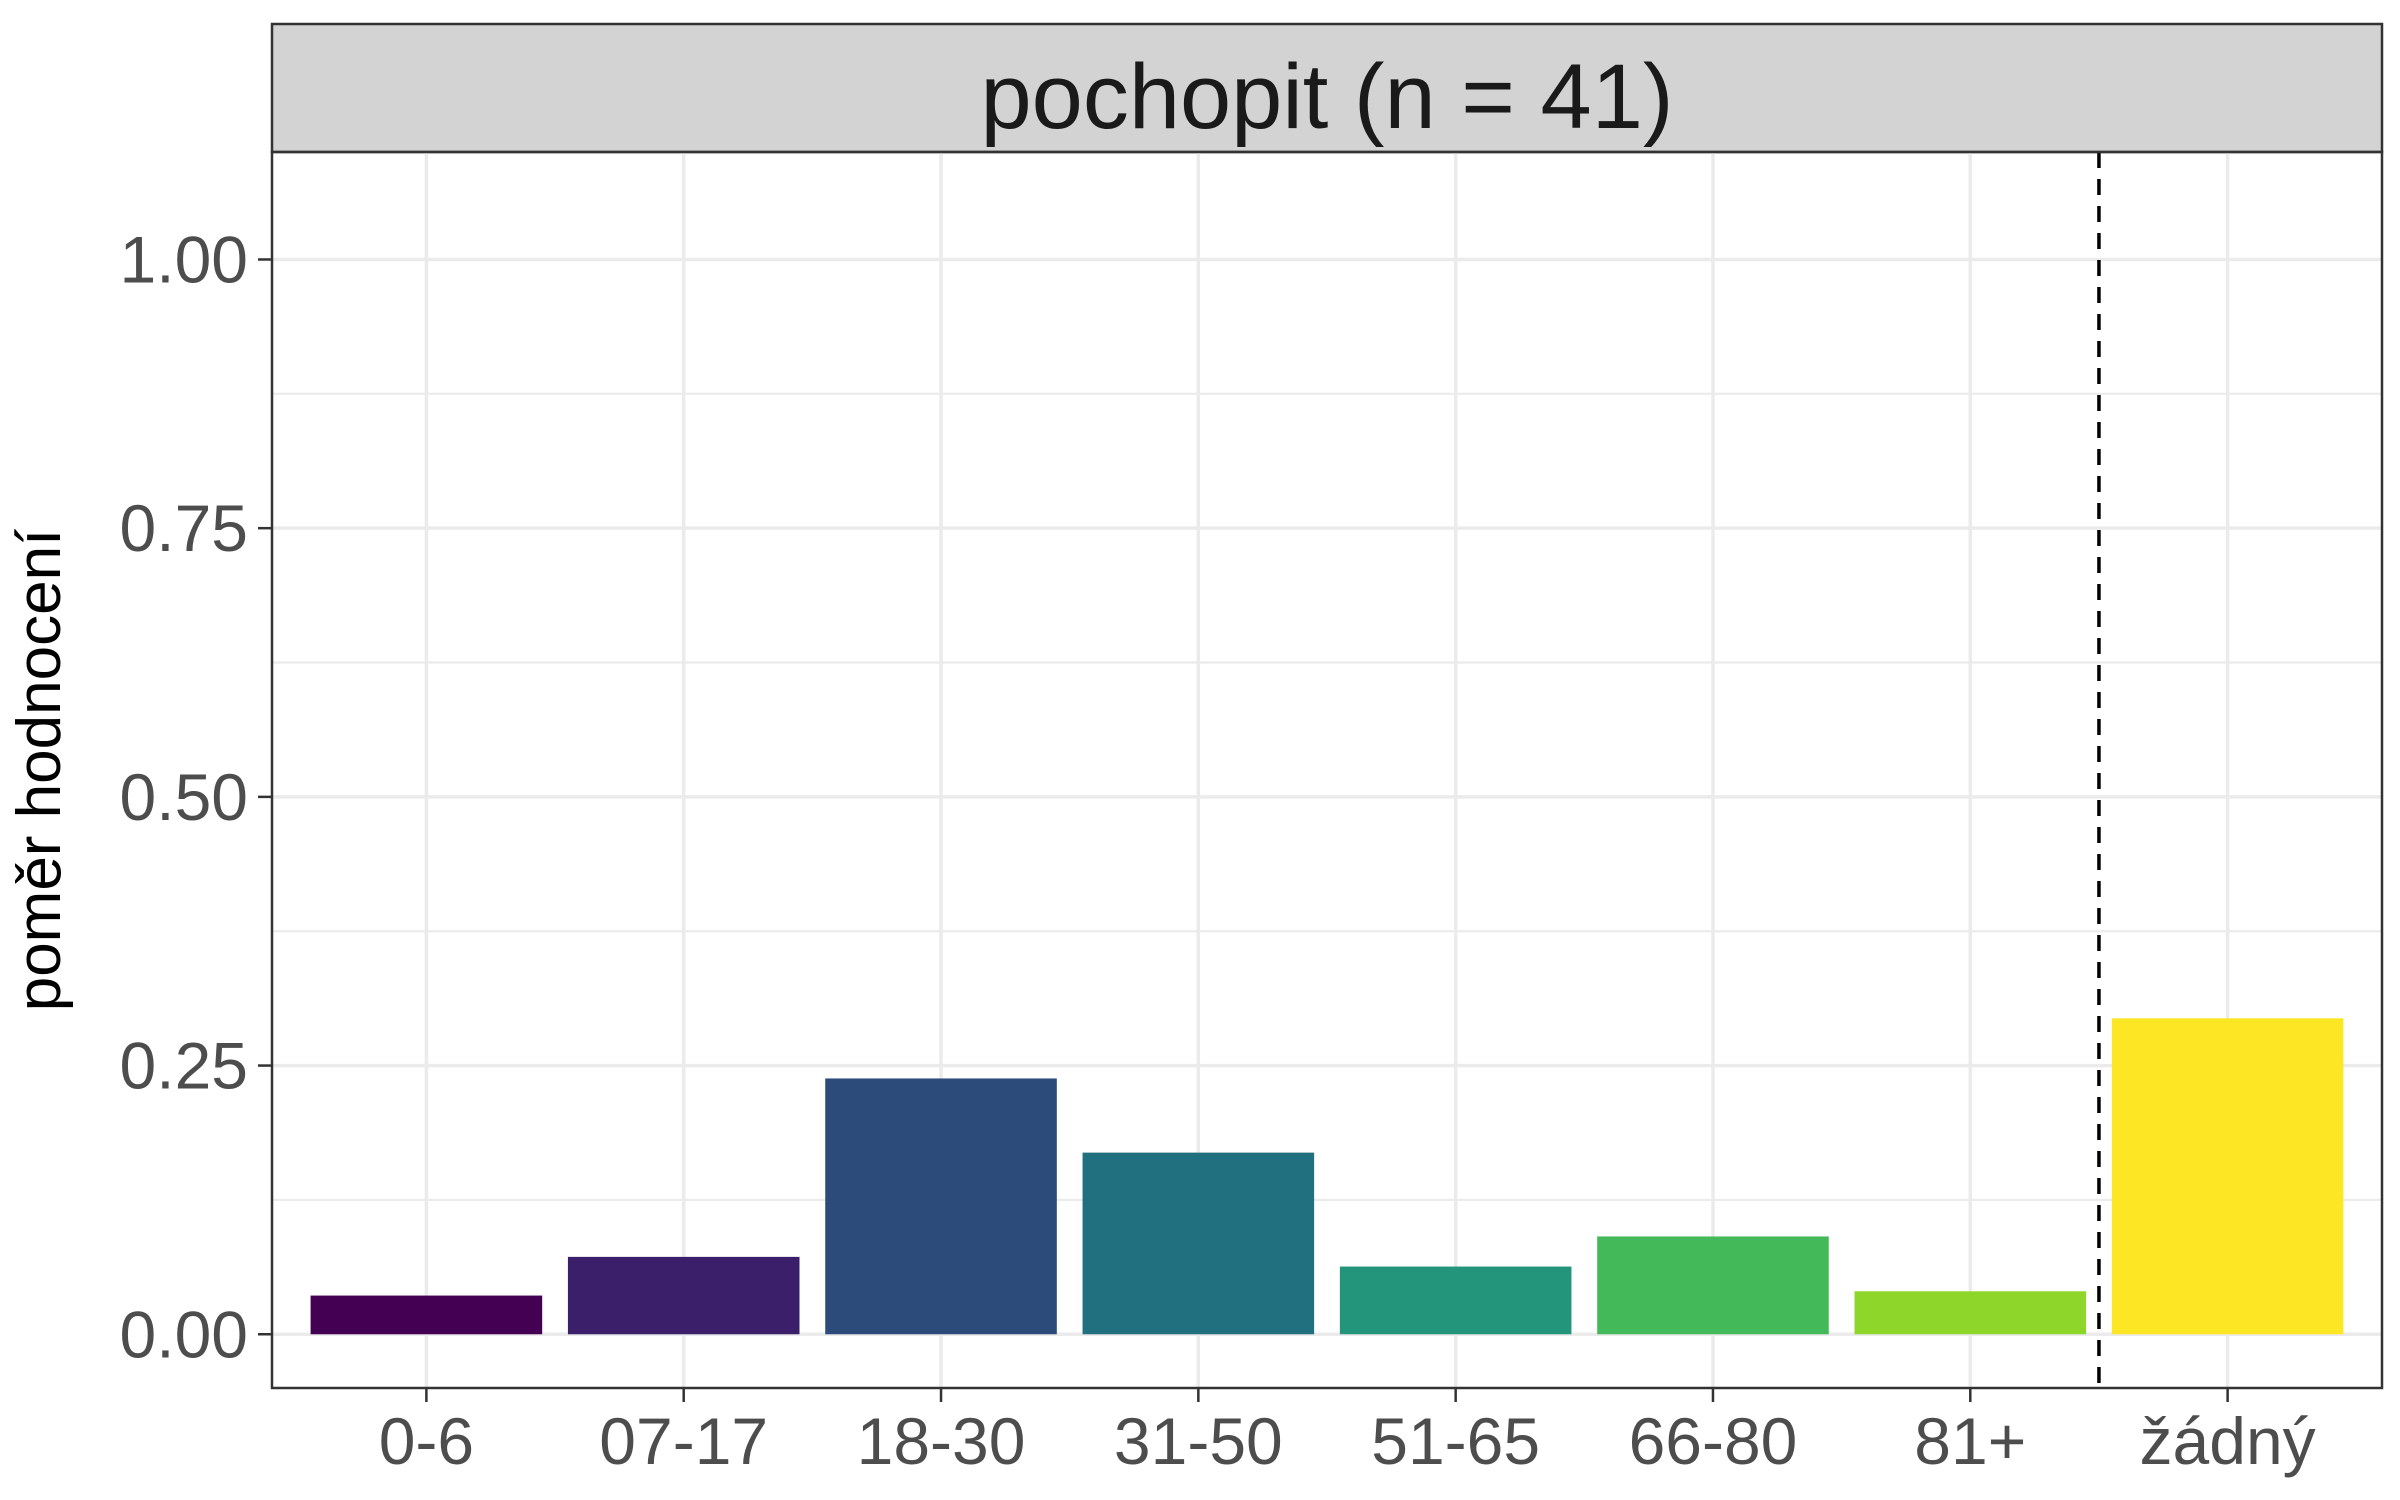 This screenshot has height=1500, width=2400. Describe the element at coordinates (1347, 1433) in the screenshot. I see `x-axis: 0-6 07-17 18-30 31-50 51-65 66-80 81+ žádný` at that location.